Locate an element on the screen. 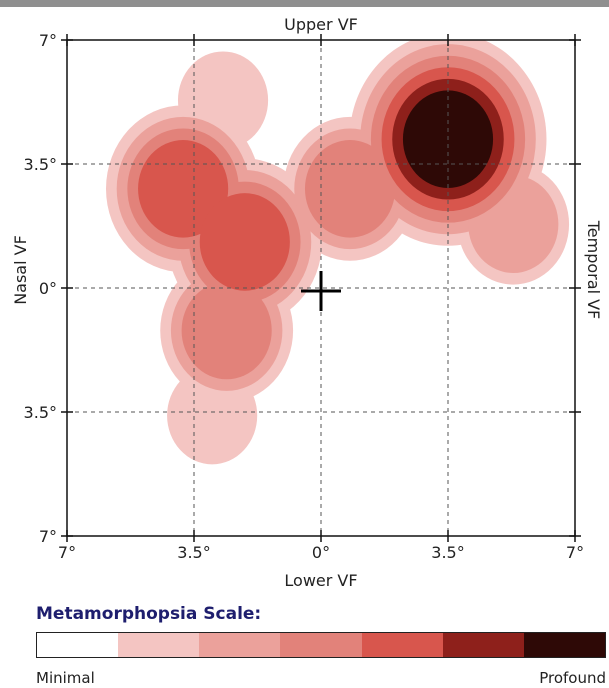 This screenshot has width=609, height=688. nasal-vf-label: Nasal VF is located at coordinates (20, 270).